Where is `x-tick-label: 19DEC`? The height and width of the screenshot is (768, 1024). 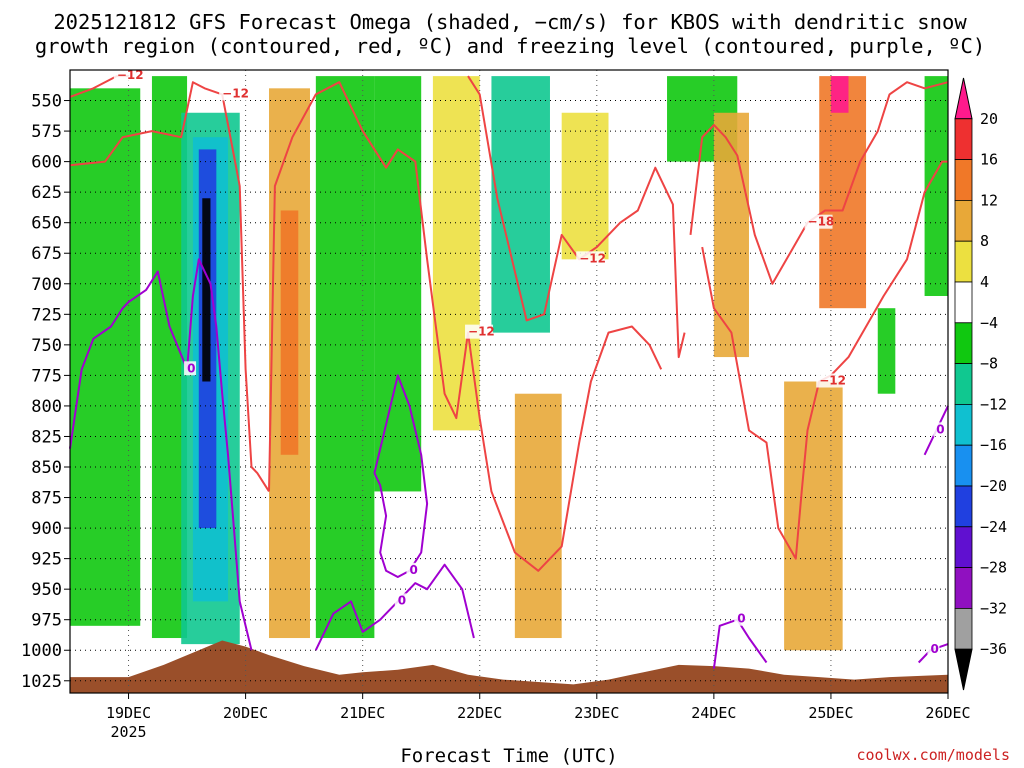
x-tick-label: 19DEC is located at coordinates (128, 713).